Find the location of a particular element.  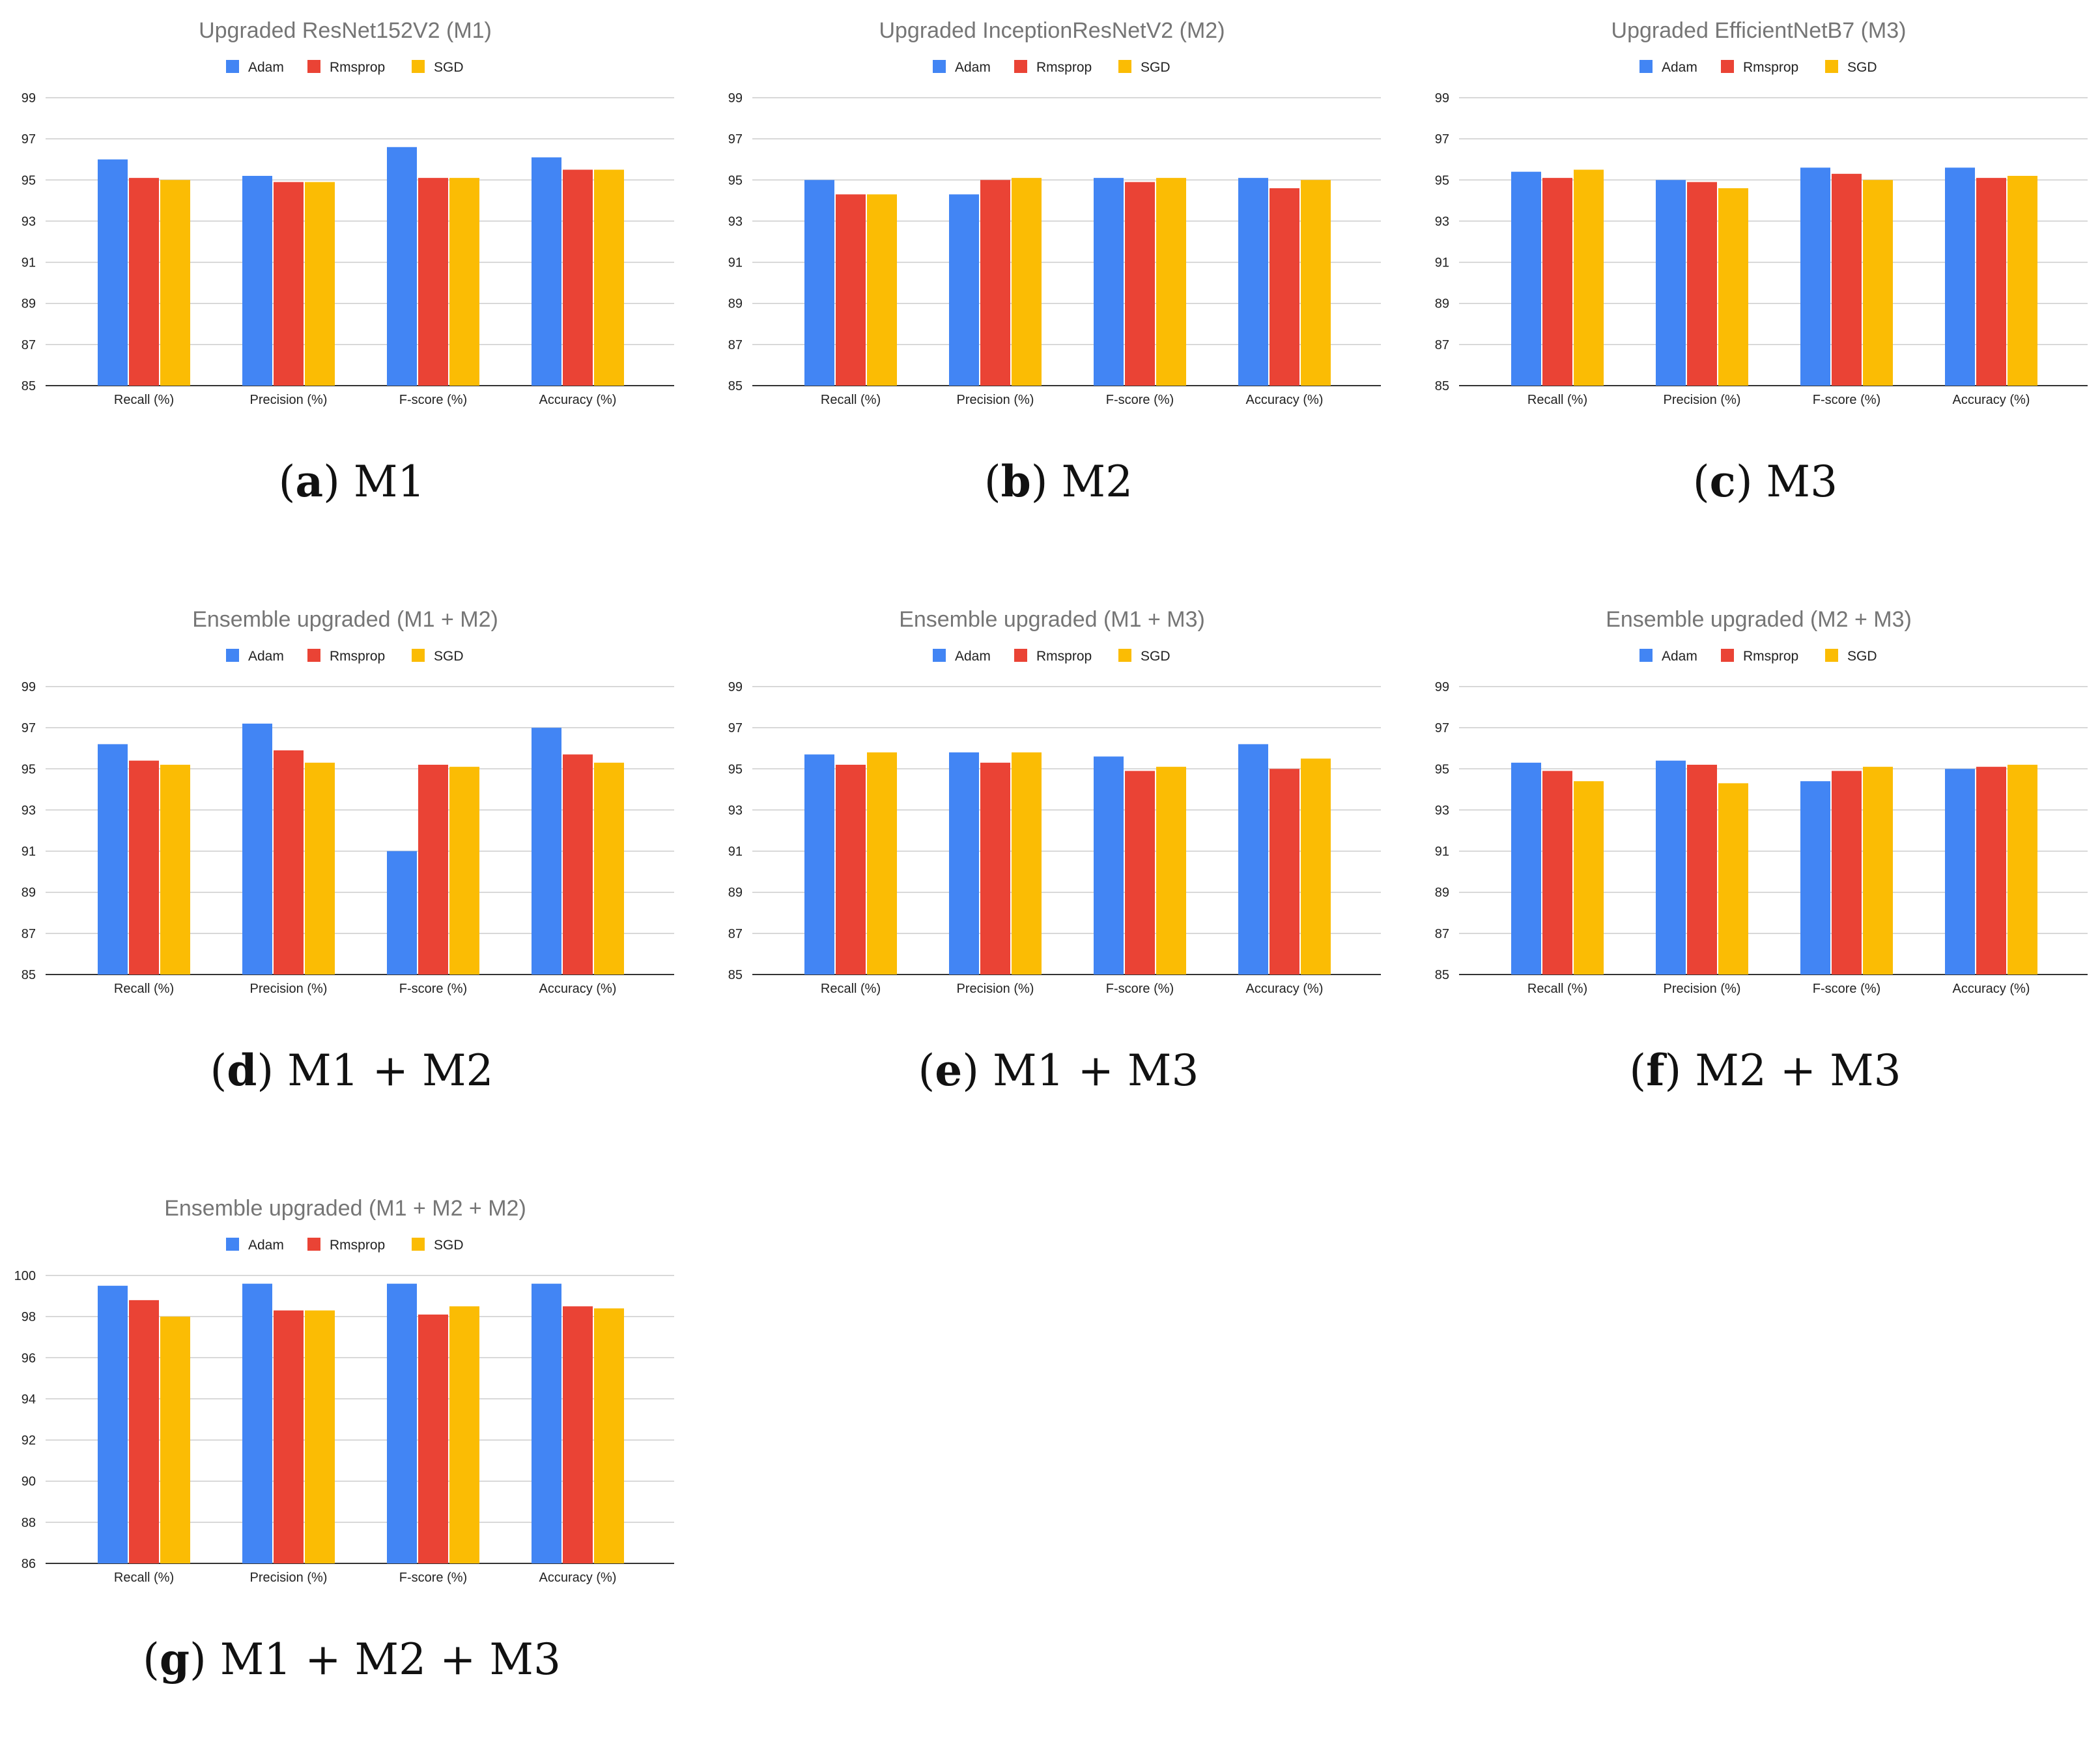

chart-title: Upgraded InceptionResNetV2 (M2) is located at coordinates (1052, 30).